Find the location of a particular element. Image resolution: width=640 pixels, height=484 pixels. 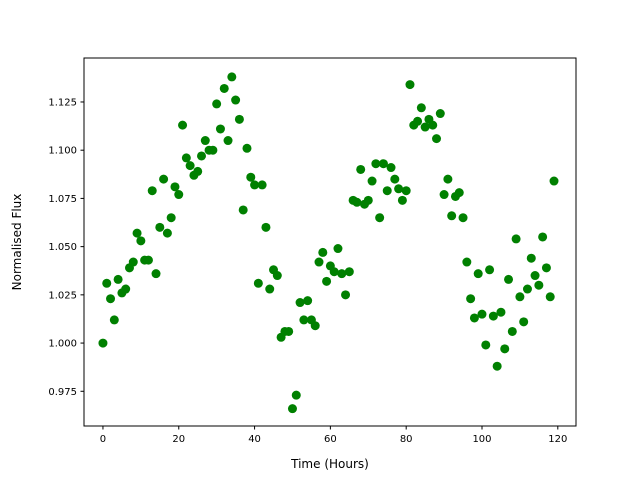

x-tick-label: 60 is located at coordinates (330, 439).